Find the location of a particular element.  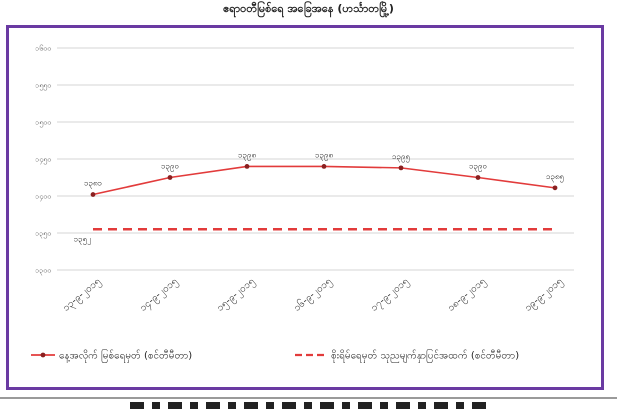

x-tick-label: ၁၇-၉-၂၀၁၅ is located at coordinates (391, 295).